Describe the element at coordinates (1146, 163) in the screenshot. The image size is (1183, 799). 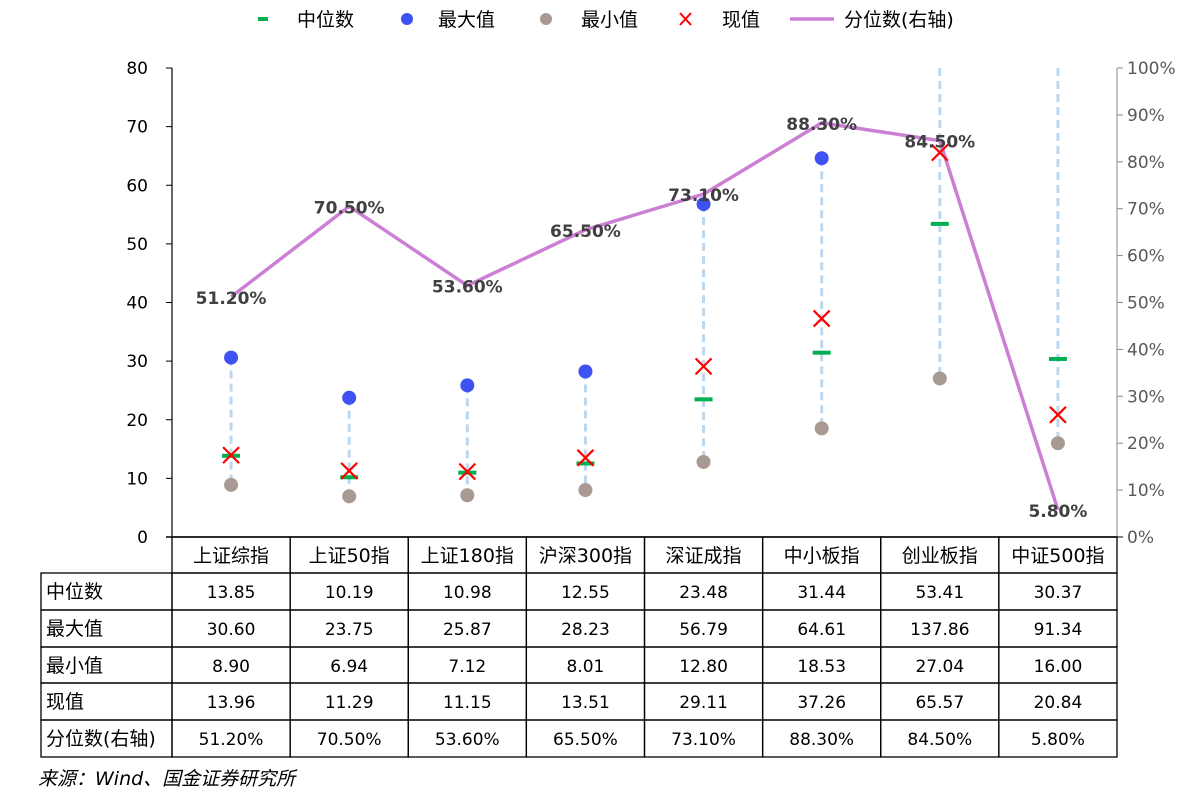
I see `right-tick-label: 80%` at that location.